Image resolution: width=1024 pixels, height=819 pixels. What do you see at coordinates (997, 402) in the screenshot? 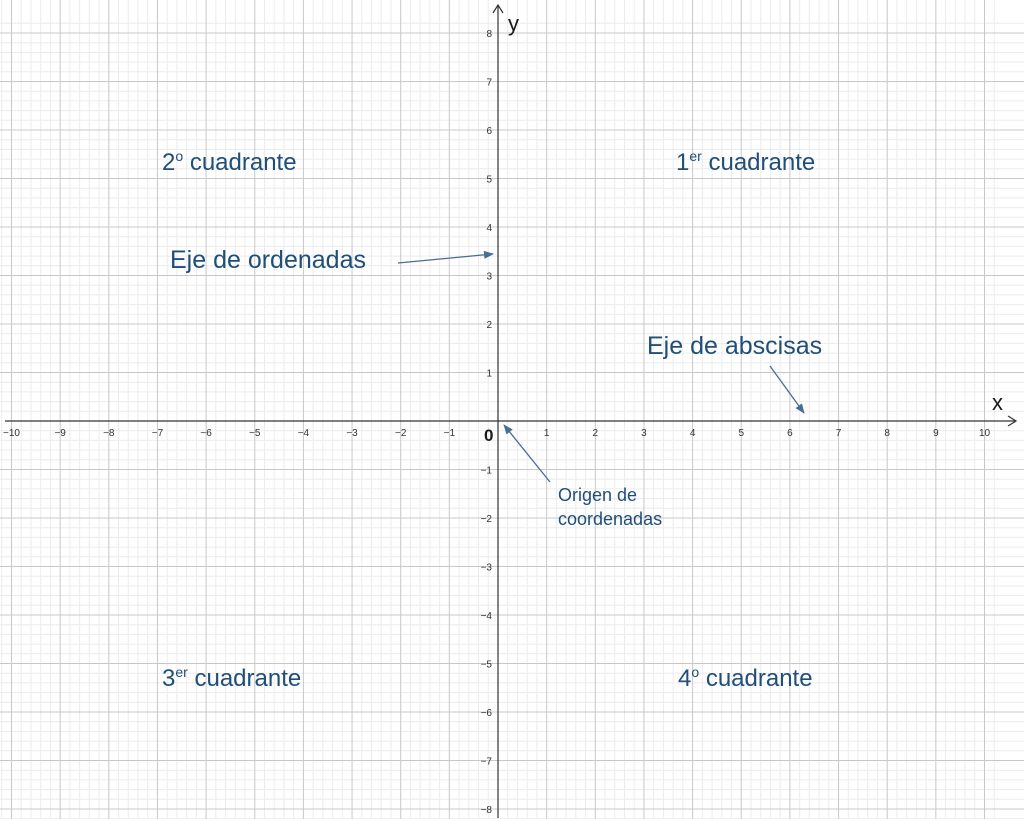
I see `x-axis-label: x` at bounding box center [997, 402].